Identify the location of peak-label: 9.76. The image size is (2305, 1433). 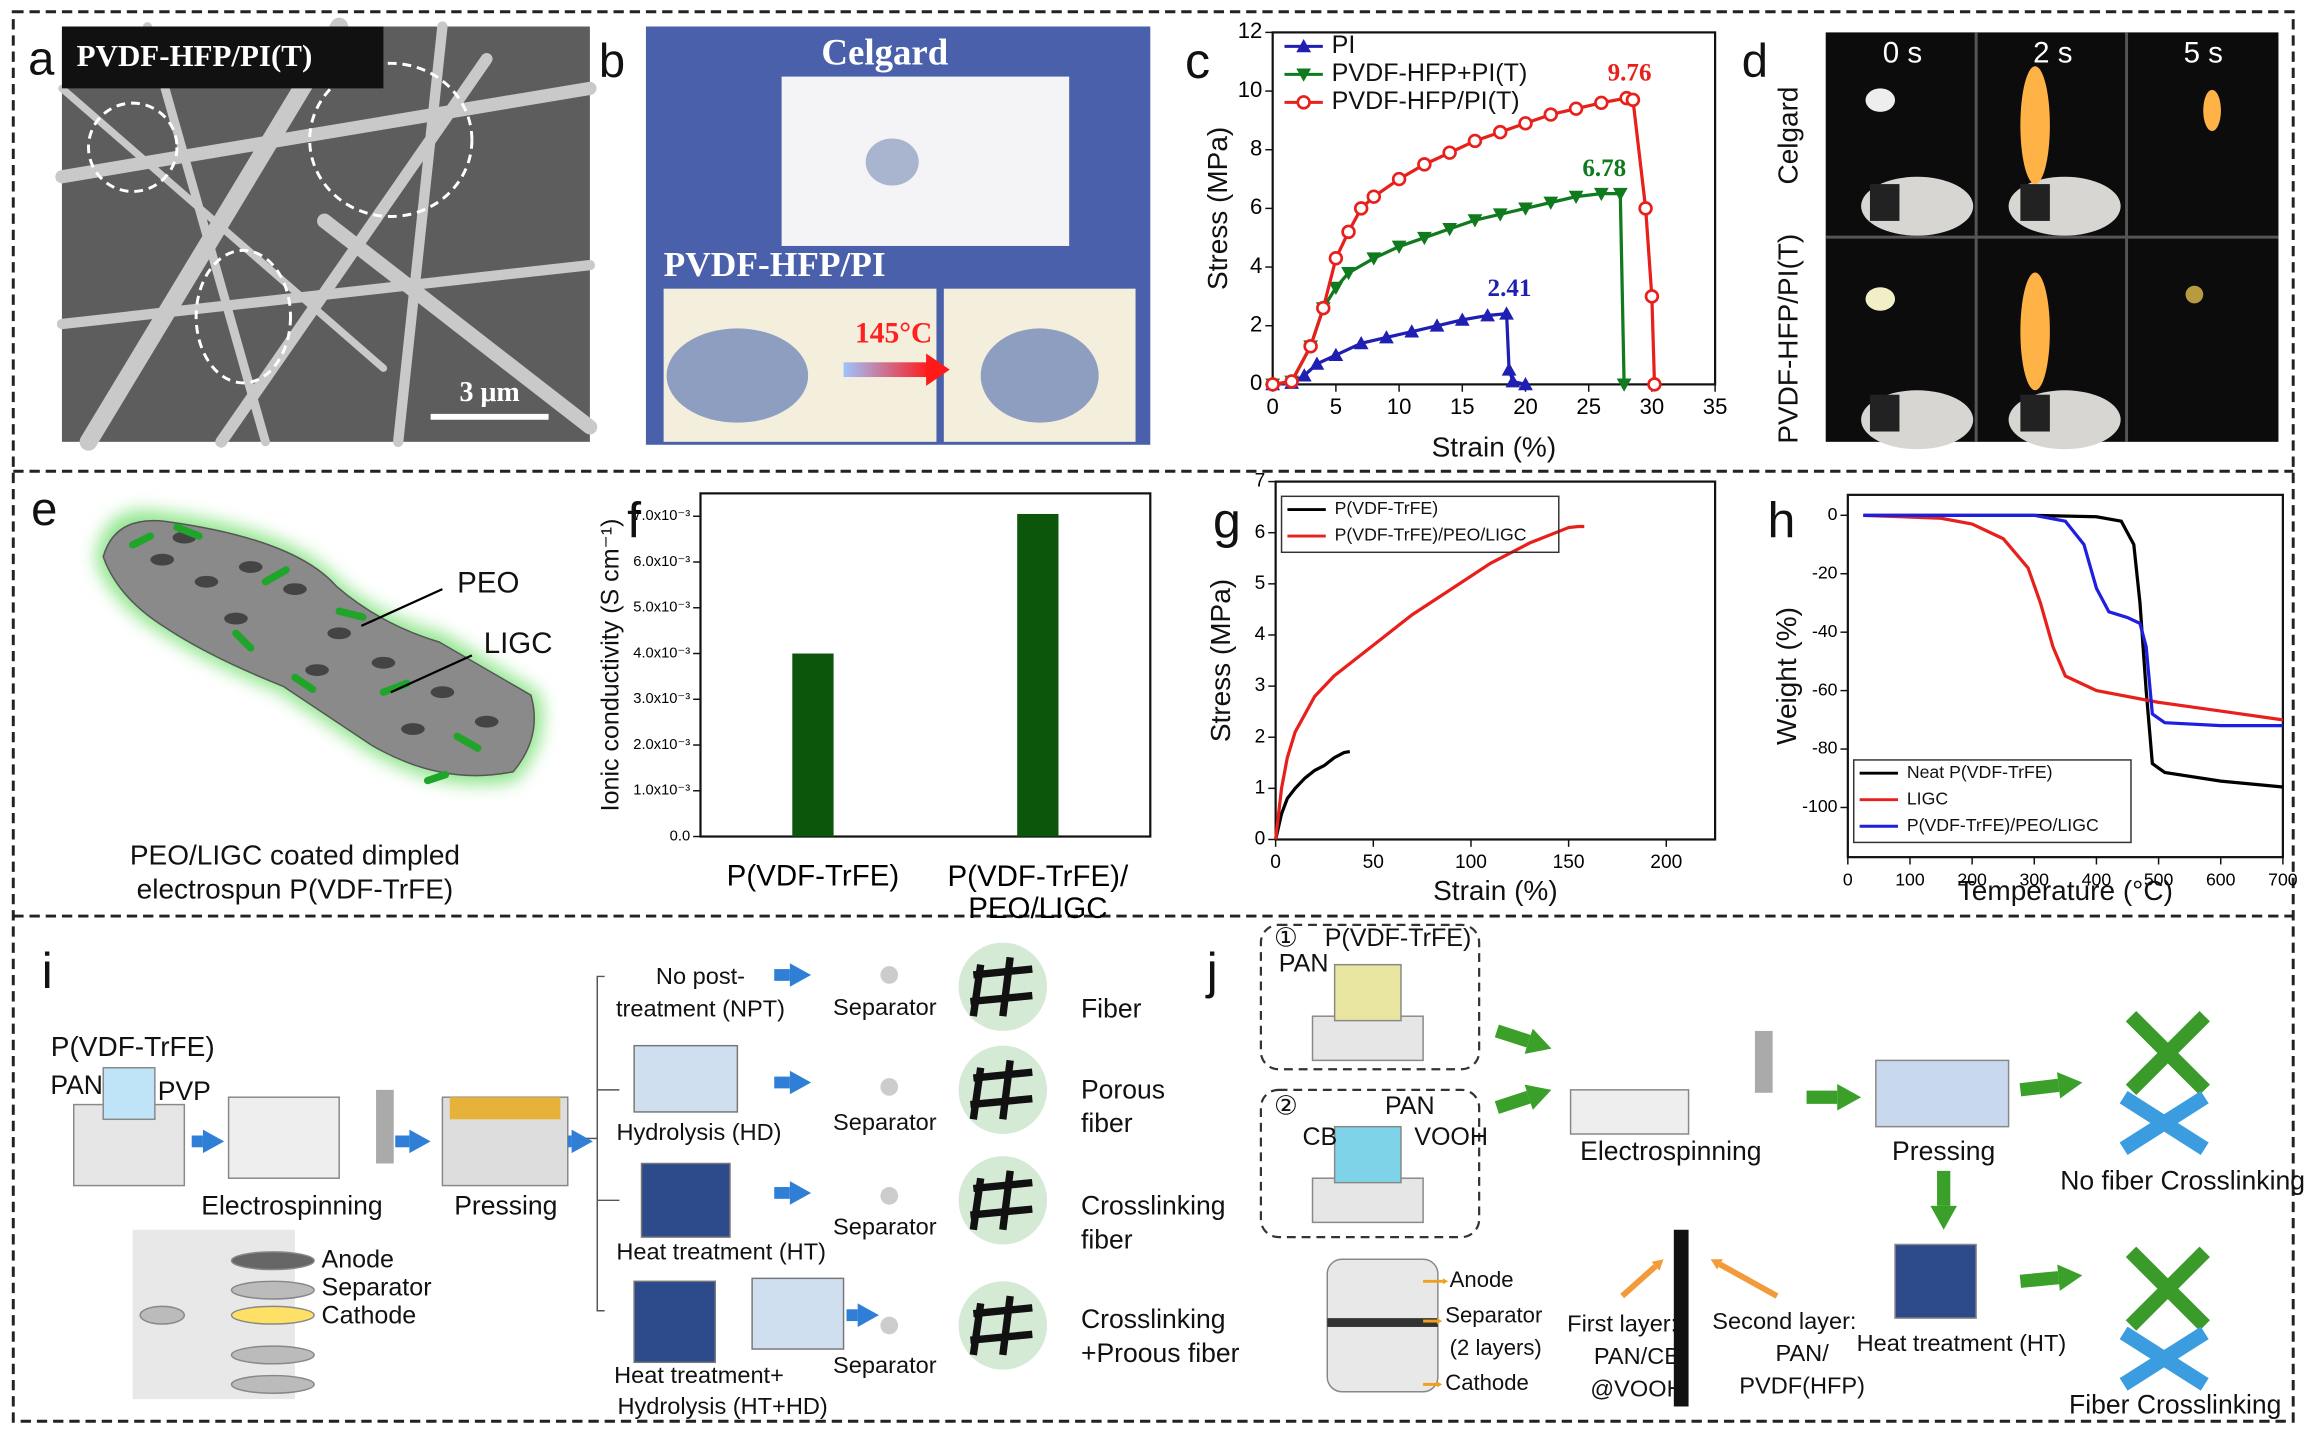
(1630, 72).